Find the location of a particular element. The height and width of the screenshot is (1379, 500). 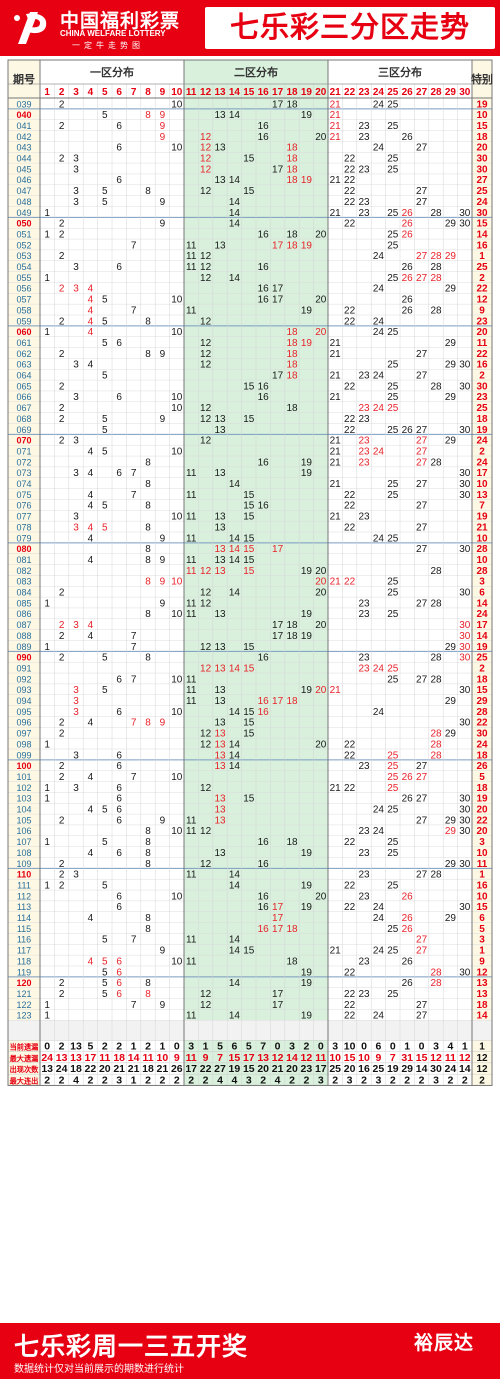

period-number: 079 is located at coordinates (23, 538).